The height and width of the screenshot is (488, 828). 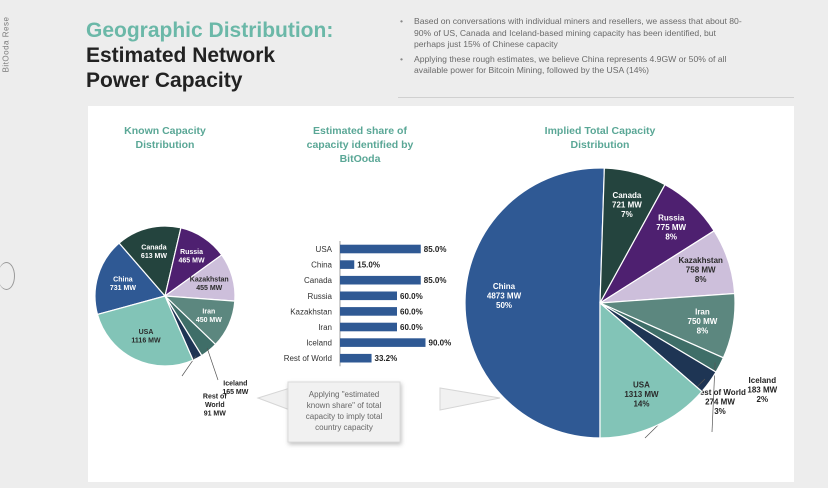 What do you see at coordinates (192, 261) in the screenshot?
I see `pie1-label-russia: 465 MW` at bounding box center [192, 261].